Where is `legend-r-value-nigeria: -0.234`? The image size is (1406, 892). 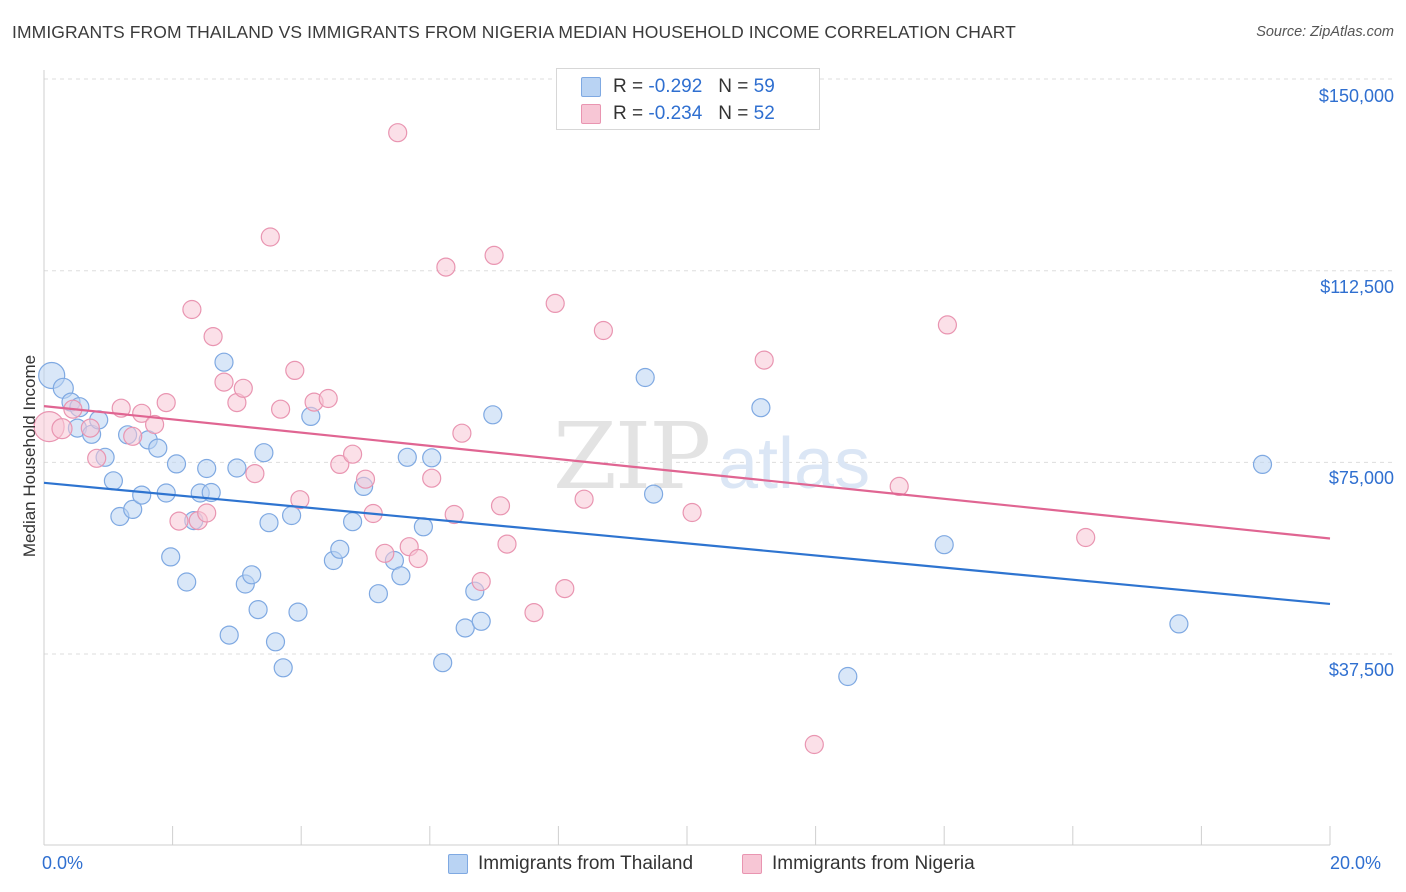
legend-r-value-nigeria: -0.234 is located at coordinates (675, 113).